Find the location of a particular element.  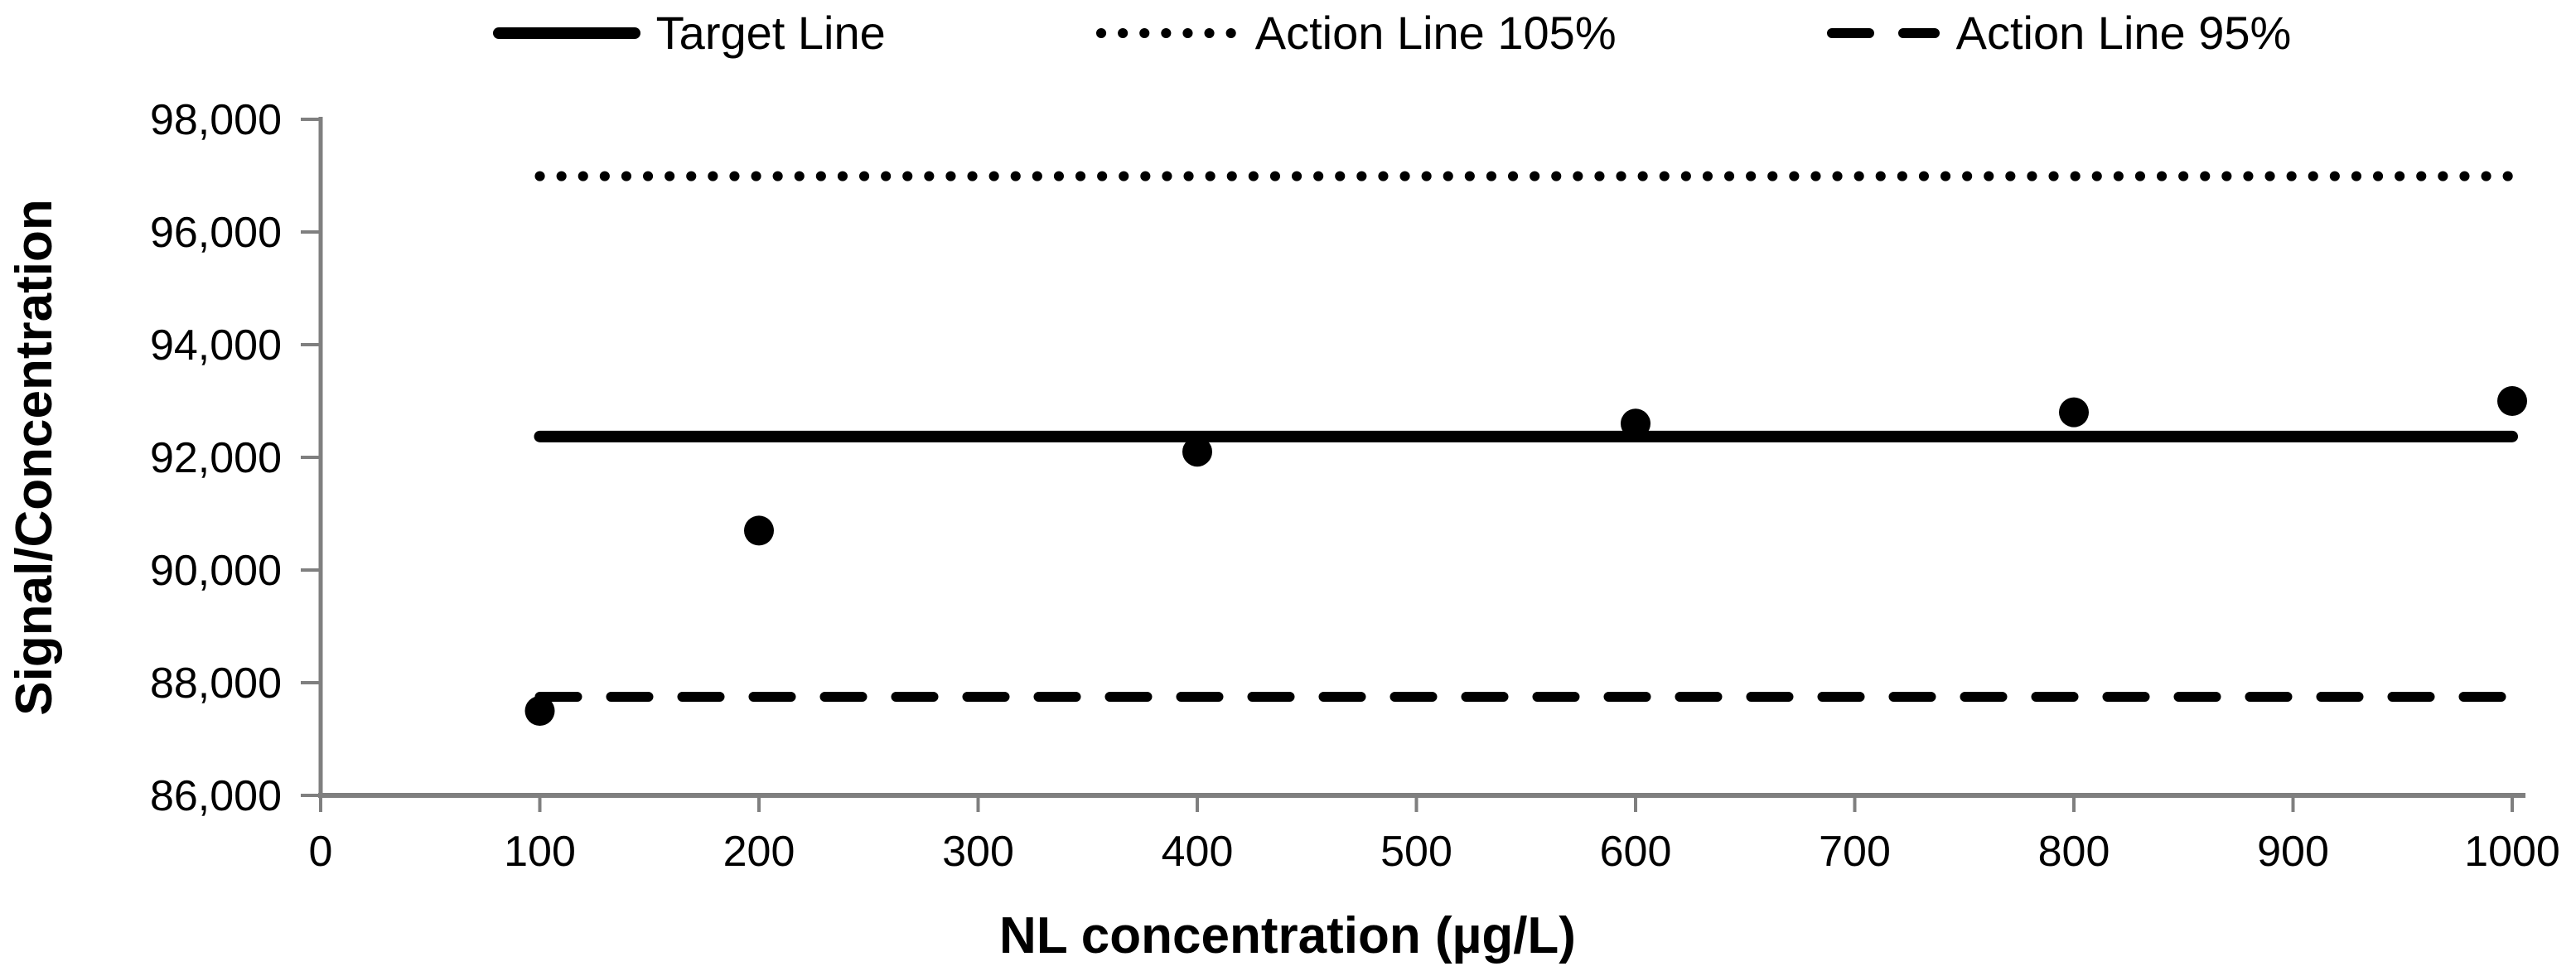

y-tick-label: 92,000 is located at coordinates (216, 458).